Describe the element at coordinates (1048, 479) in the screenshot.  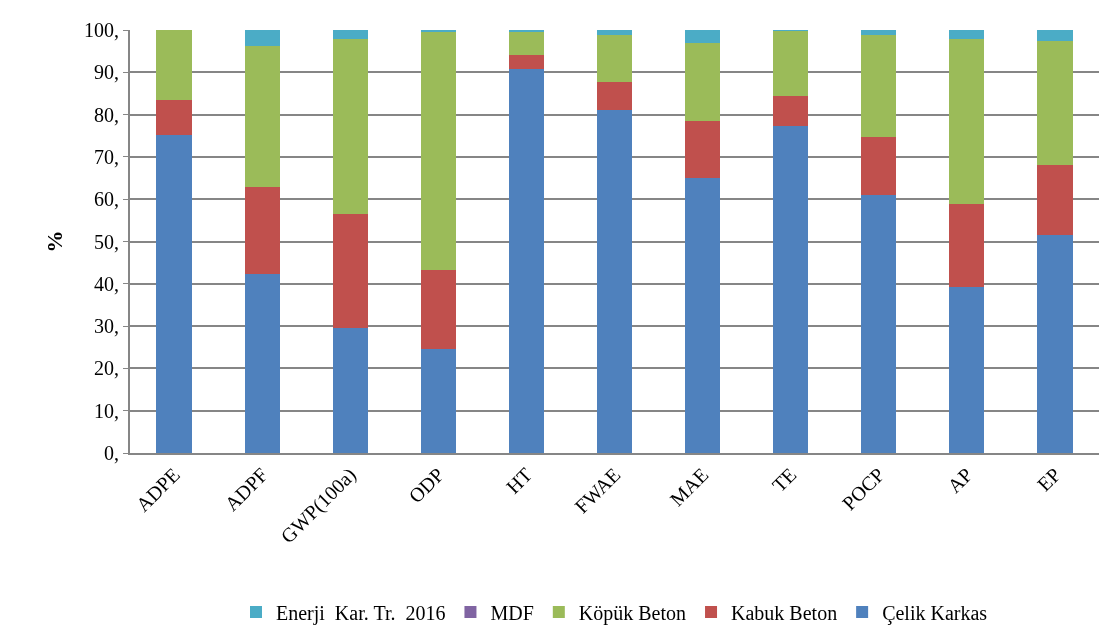
I see `x-tick-label: EP` at that location.